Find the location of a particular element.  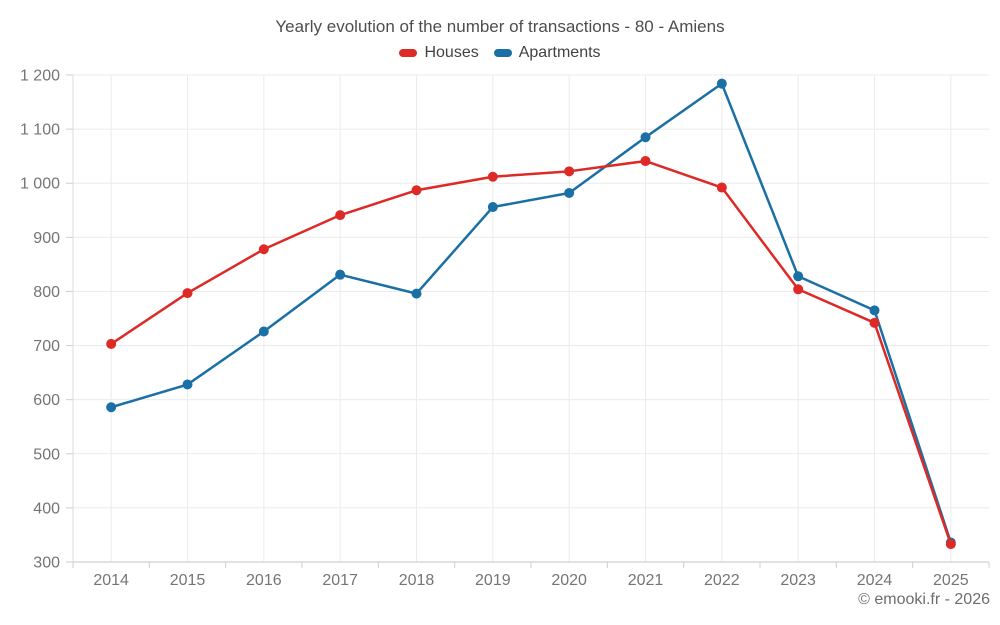

x-axis-label-2022: 2022 is located at coordinates (722, 580).